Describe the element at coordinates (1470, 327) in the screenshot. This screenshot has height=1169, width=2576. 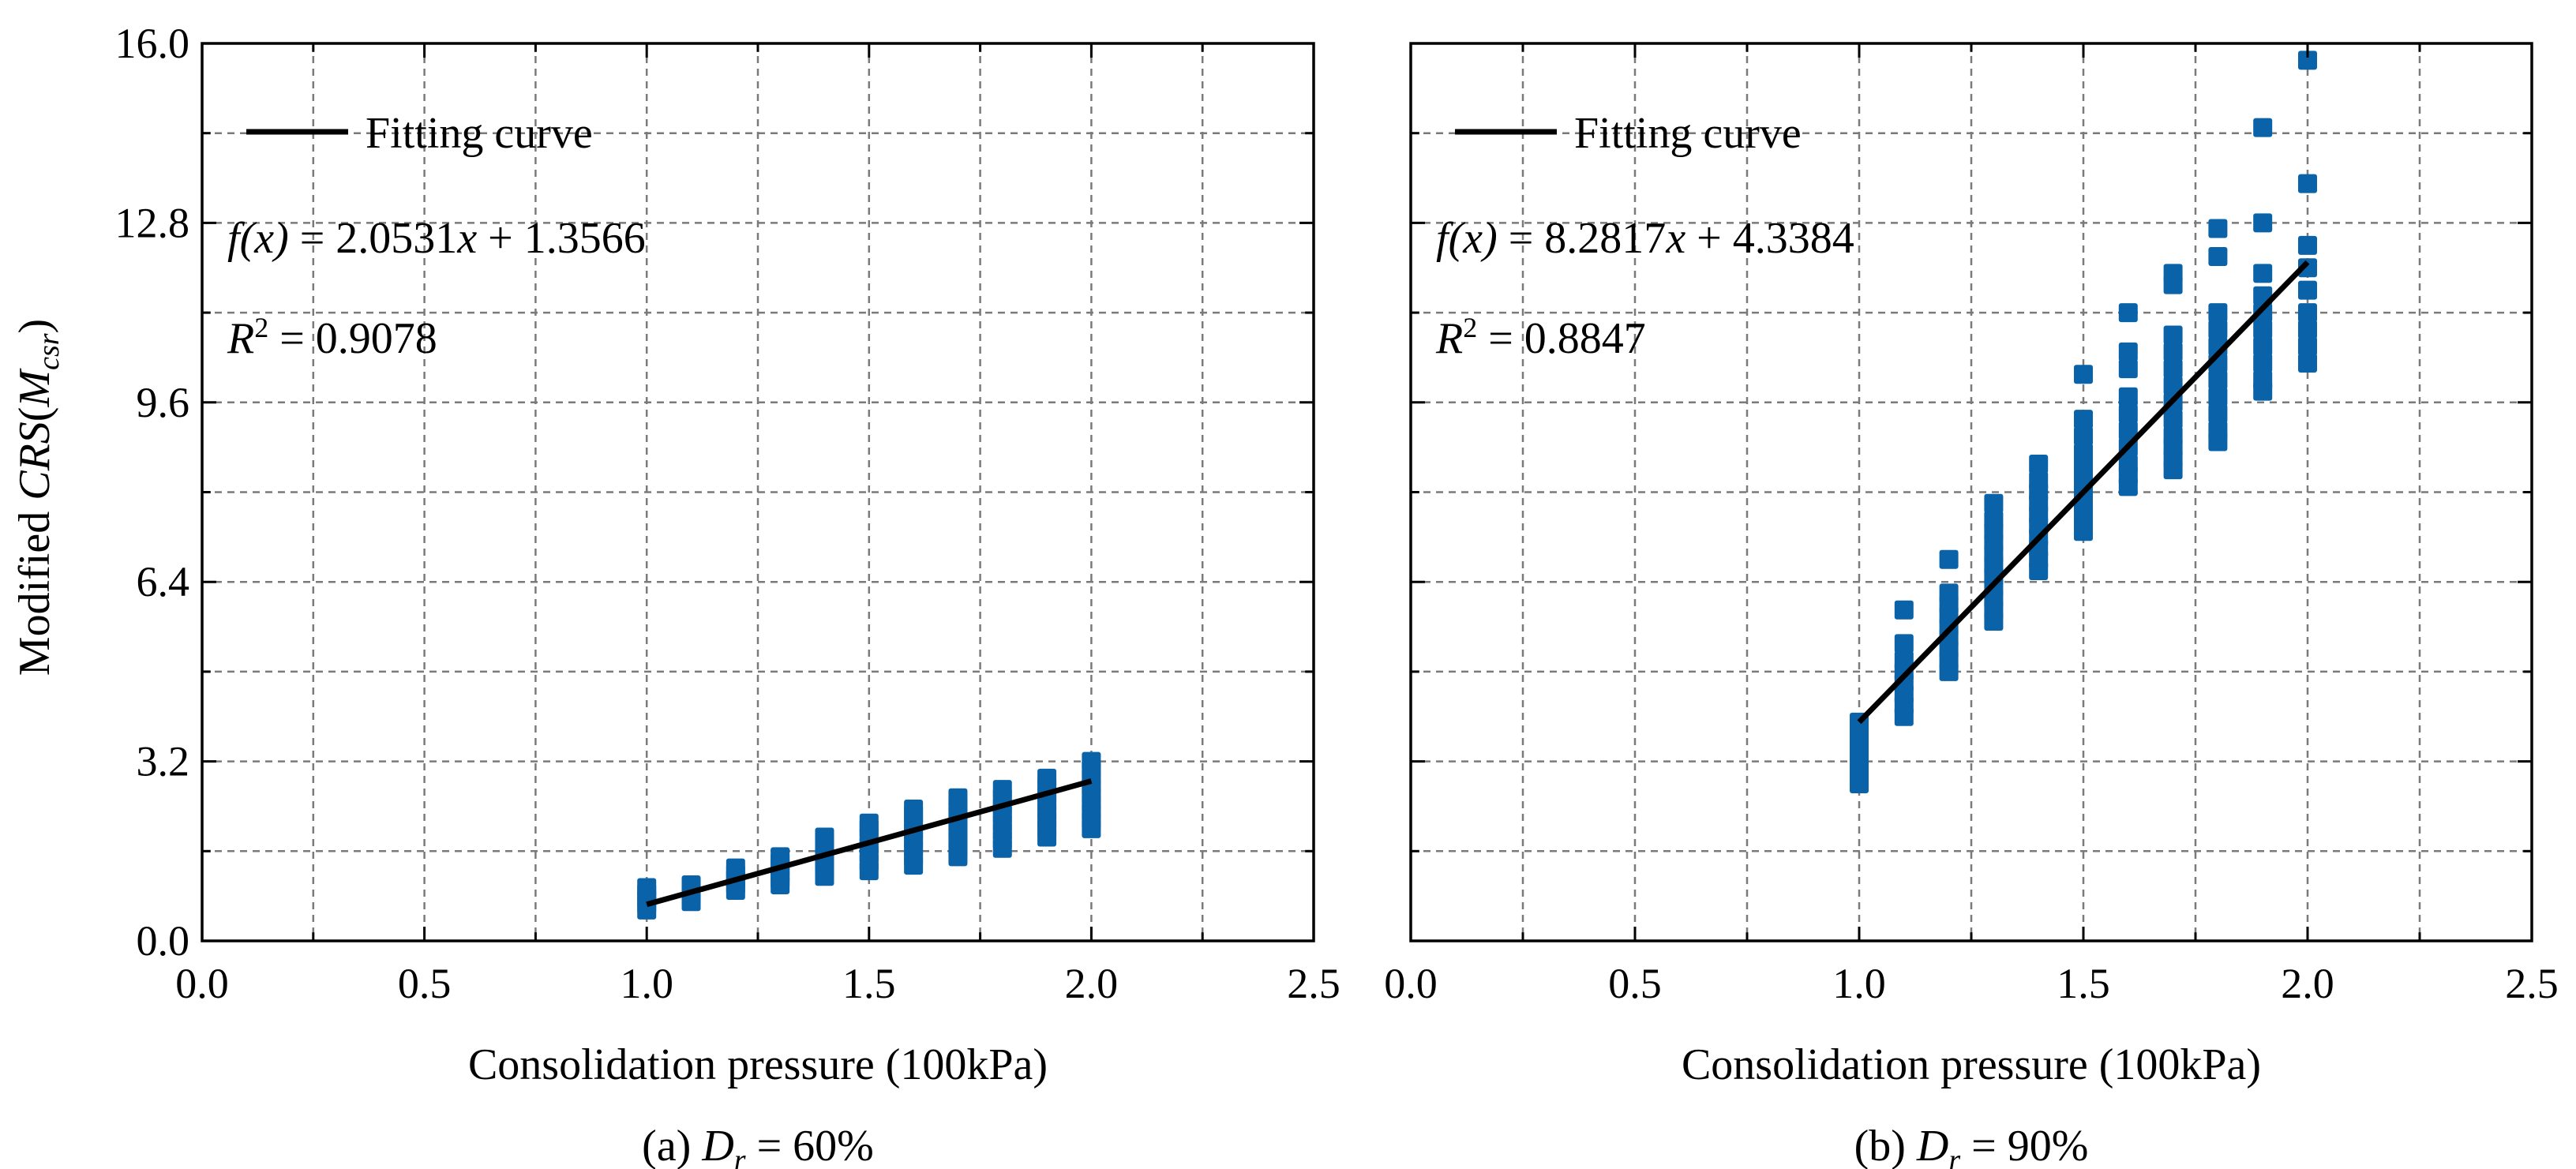
I see `panel-b-r-exp: 2` at that location.